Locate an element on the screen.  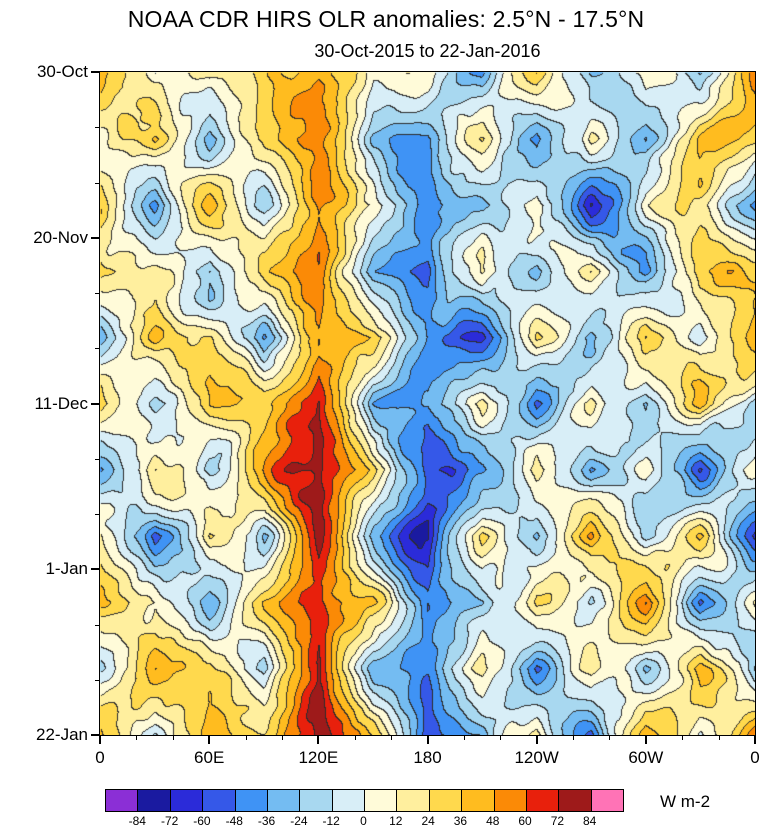
colorbar-level-label: 0 is located at coordinates (363, 821).